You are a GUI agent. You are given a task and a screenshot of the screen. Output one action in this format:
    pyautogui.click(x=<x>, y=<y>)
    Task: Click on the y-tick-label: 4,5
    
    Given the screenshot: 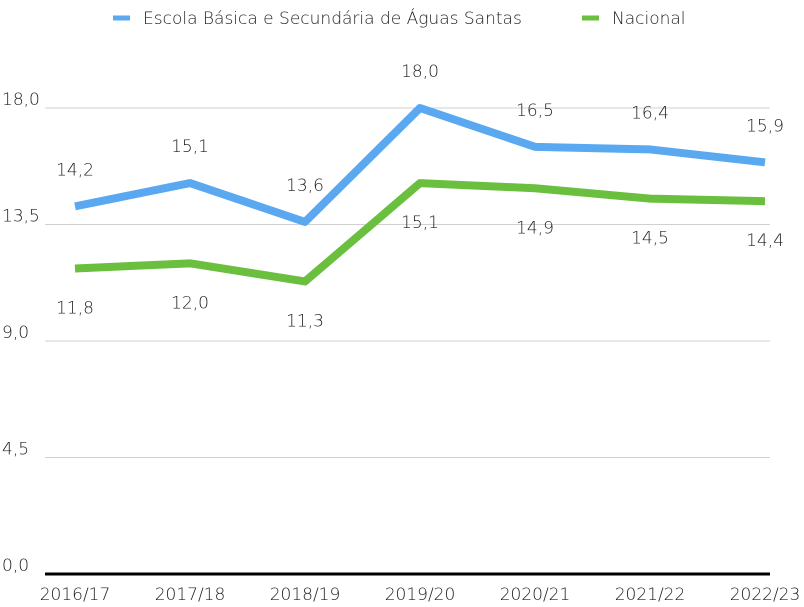 What is the action you would take?
    pyautogui.click(x=15, y=450)
    